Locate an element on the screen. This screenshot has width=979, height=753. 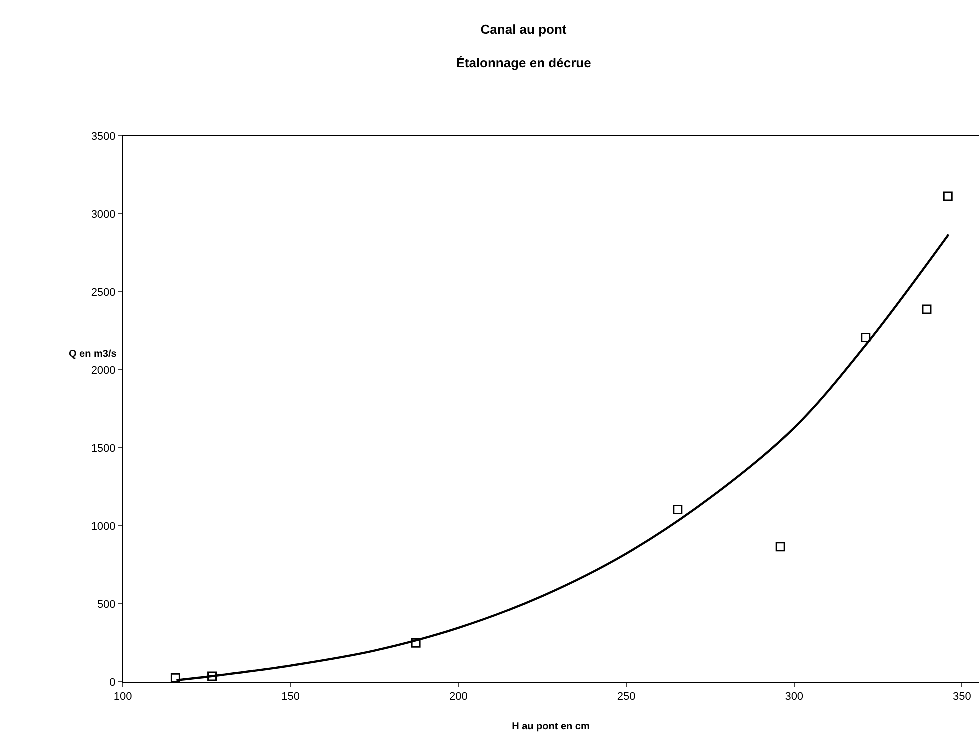
y-tick-label: 2500 is located at coordinates (103, 292).